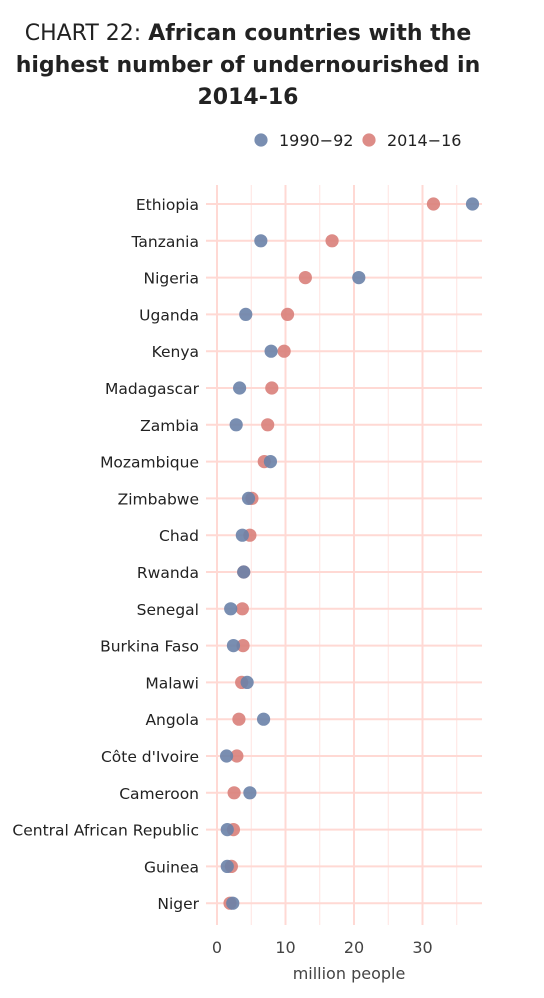 This screenshot has height=998, width=544. Describe the element at coordinates (150, 757) in the screenshot. I see `y-tick-label: Côte d'Ivoire` at that location.